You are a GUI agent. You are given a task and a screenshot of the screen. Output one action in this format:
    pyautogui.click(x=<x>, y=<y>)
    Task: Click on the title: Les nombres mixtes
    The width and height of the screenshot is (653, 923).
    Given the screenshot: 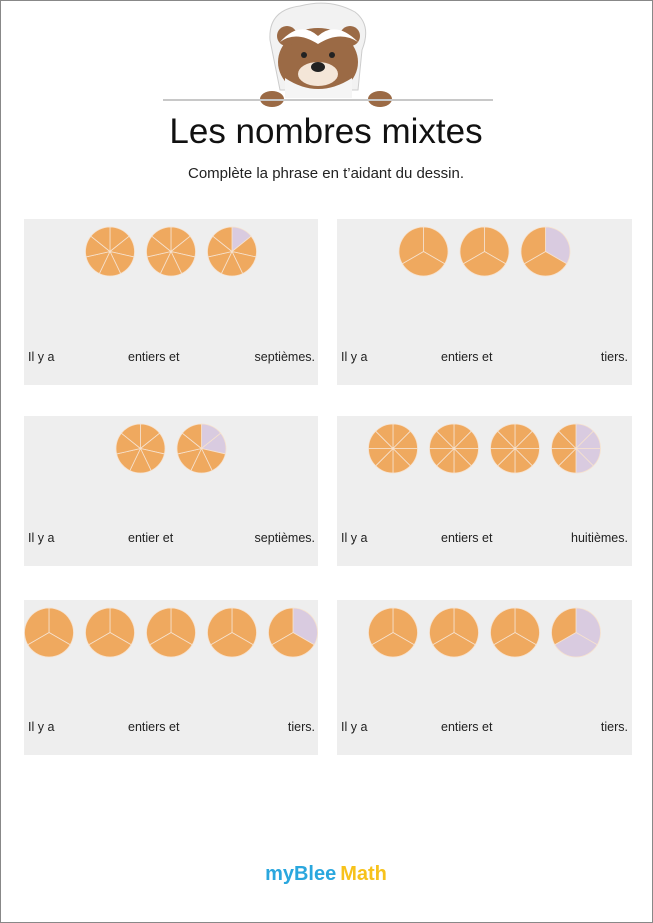 What is the action you would take?
    pyautogui.click(x=325, y=131)
    